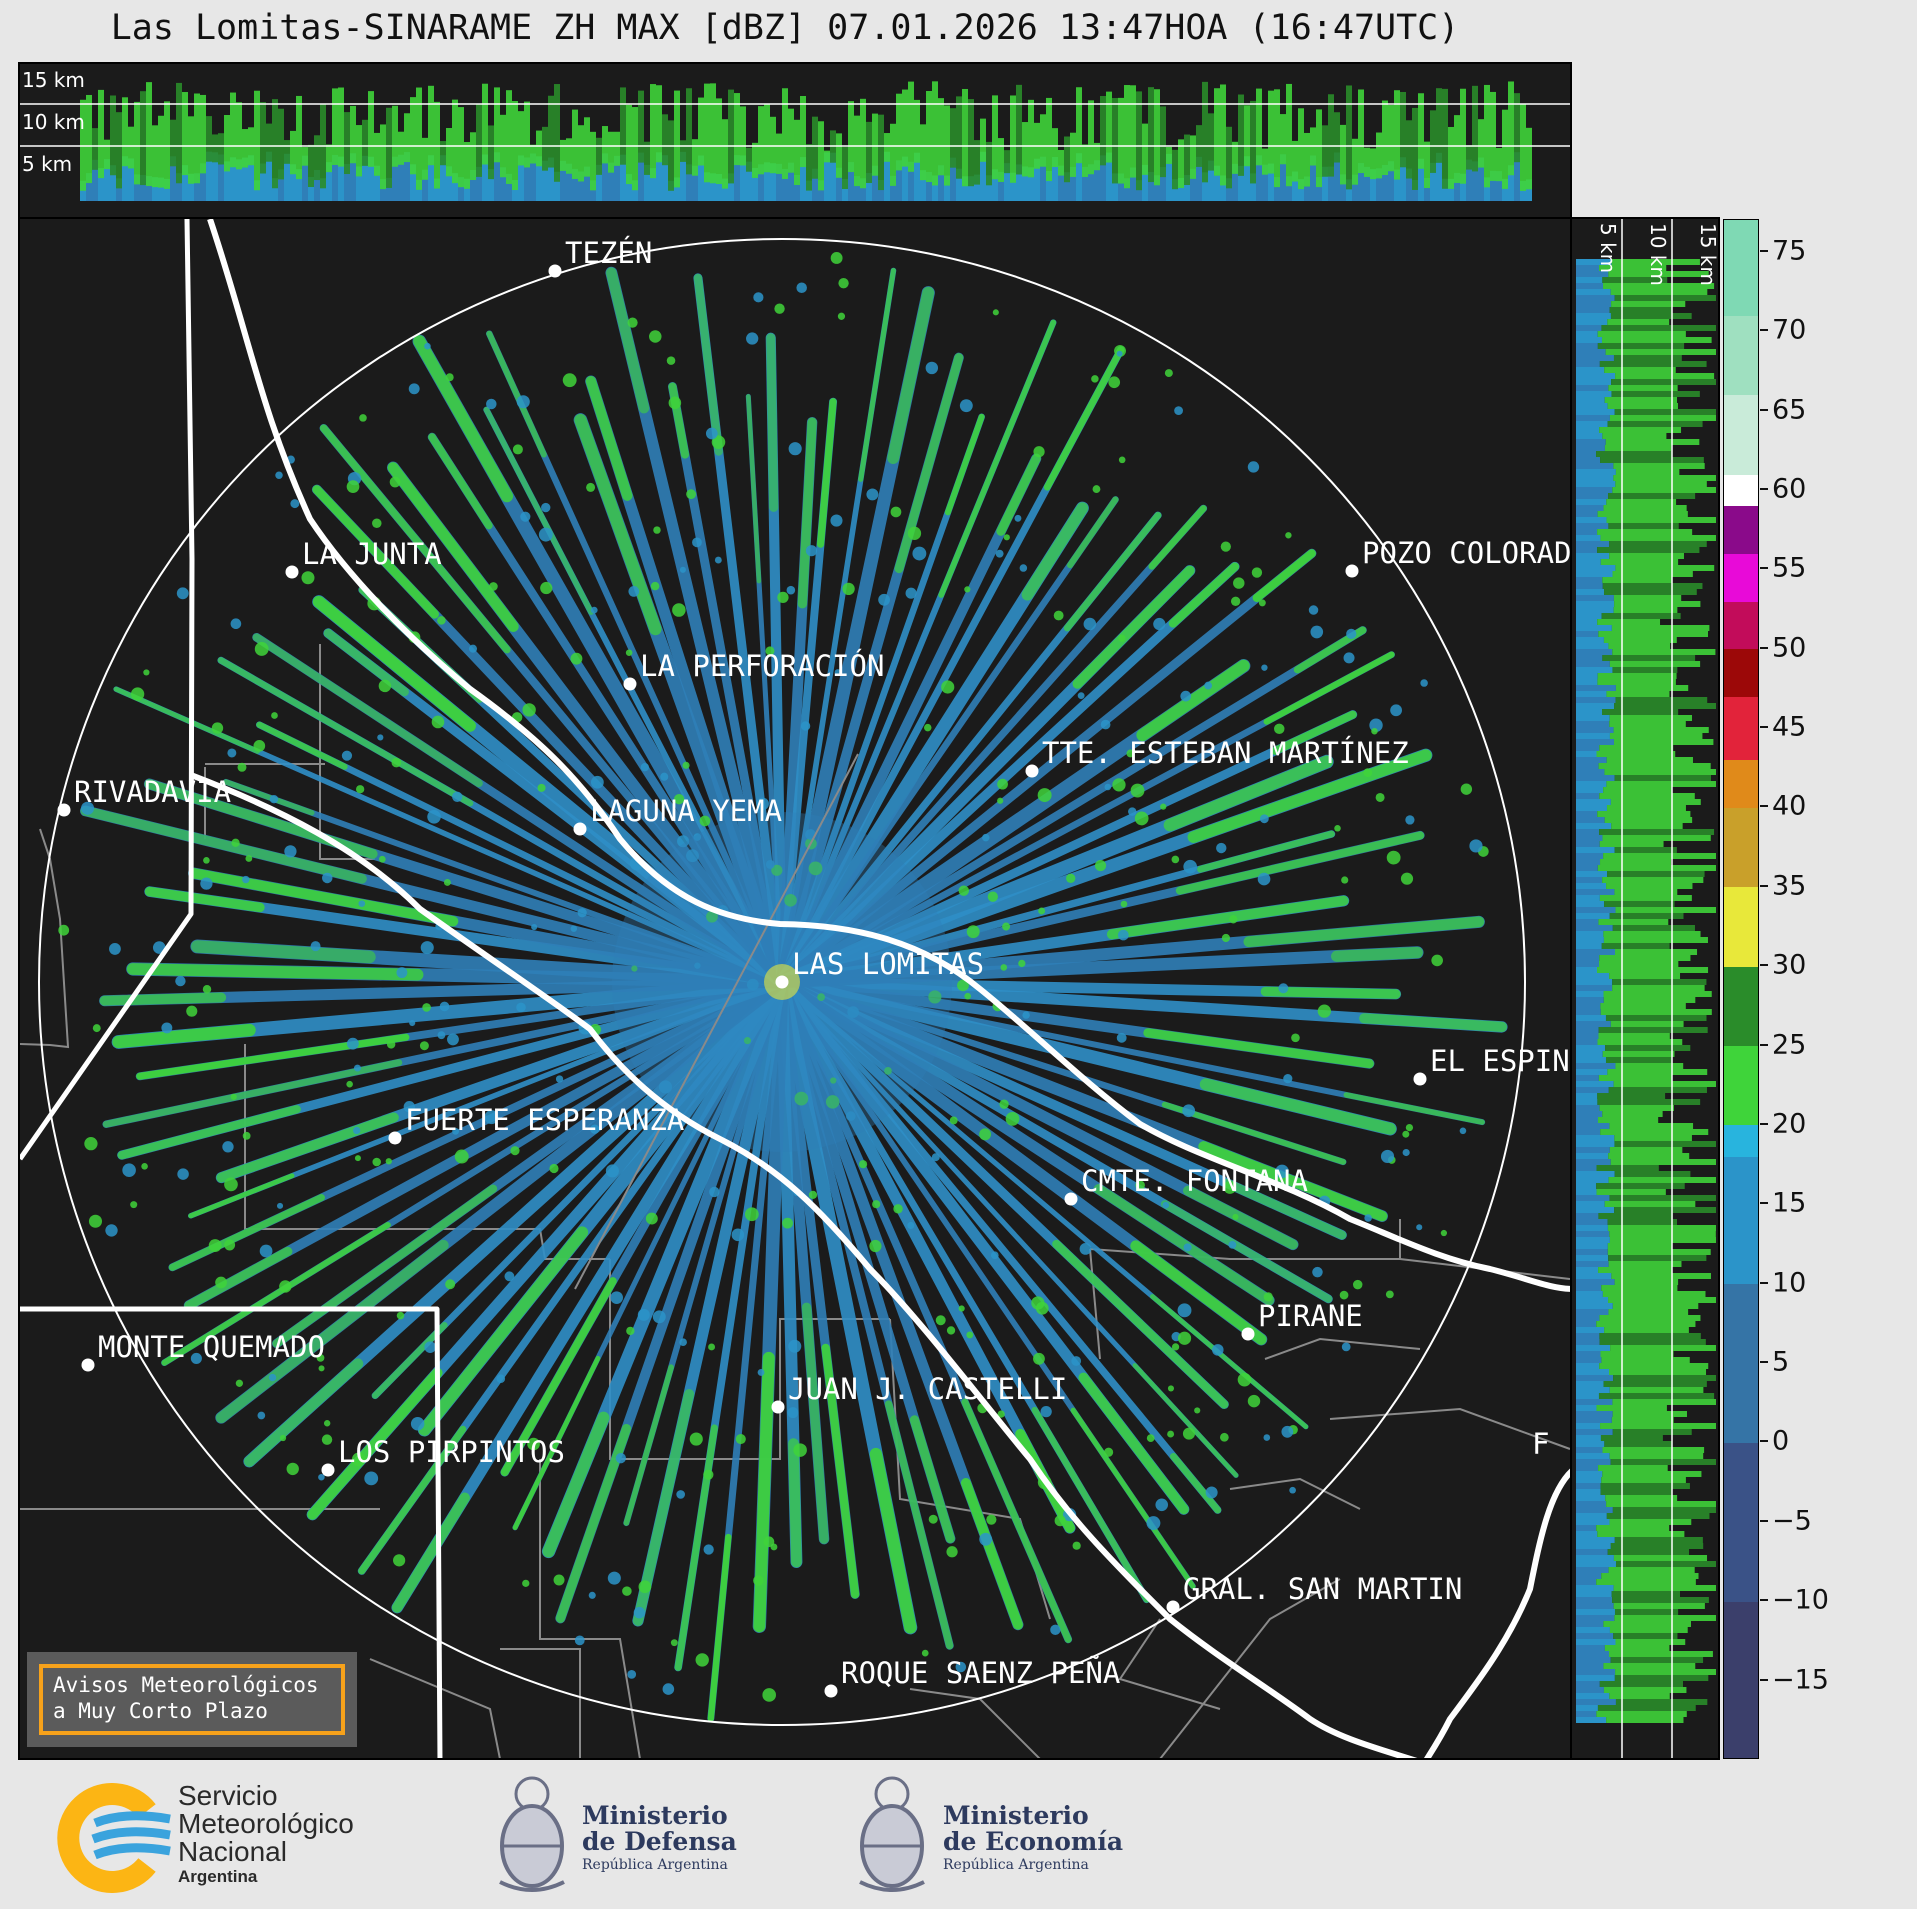 The image size is (1917, 1909). What do you see at coordinates (144, 796) in the screenshot?
I see `place-marker: RIVADAVIA` at bounding box center [144, 796].